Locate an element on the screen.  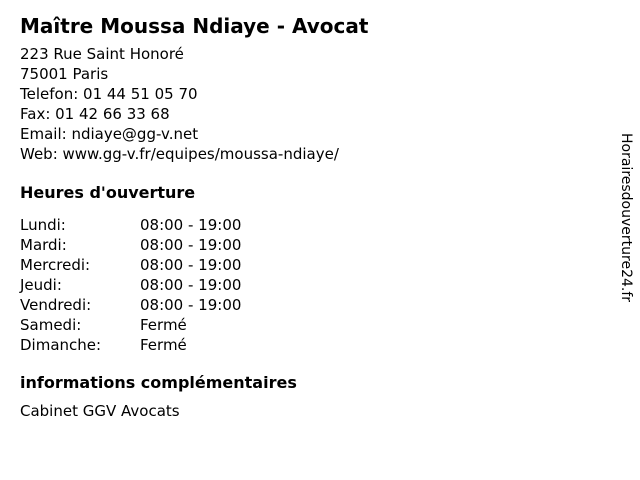
fax-line: Fax: 01 42 66 33 68 is located at coordinates (95, 114).